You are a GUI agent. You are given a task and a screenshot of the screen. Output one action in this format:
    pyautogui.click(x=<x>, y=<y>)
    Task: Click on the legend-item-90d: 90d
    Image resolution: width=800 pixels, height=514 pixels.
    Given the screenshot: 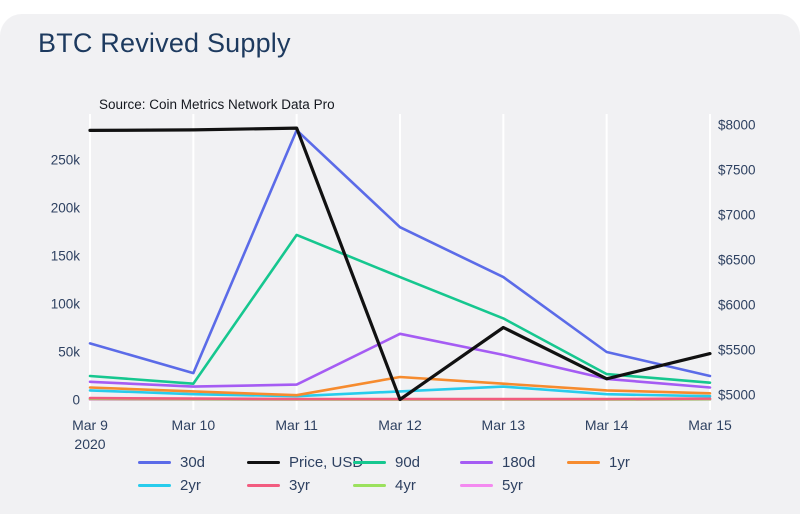 What is the action you would take?
    pyautogui.click(x=386, y=462)
    